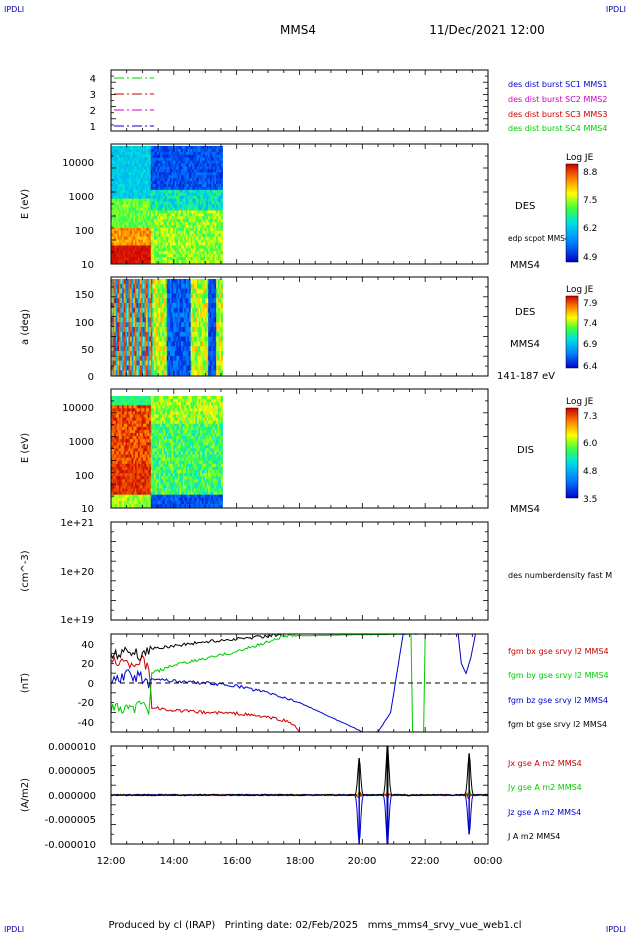 The height and width of the screenshot is (938, 630). Describe the element at coordinates (167, 204) in the screenshot. I see `des-energy-spectrogram` at that location.